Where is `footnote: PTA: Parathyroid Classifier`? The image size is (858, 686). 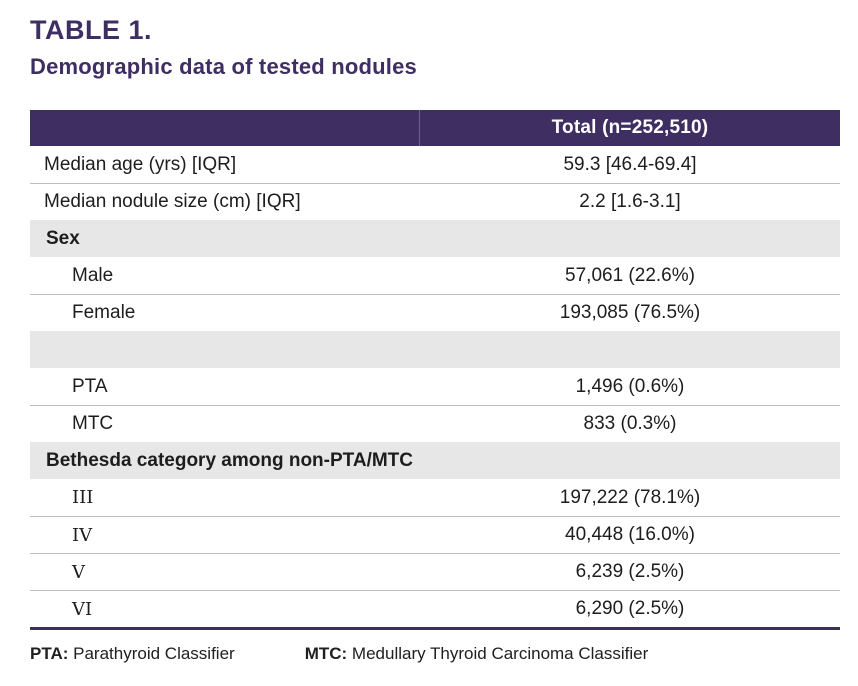
footnote: PTA: Parathyroid Classifier is located at coordinates (132, 654).